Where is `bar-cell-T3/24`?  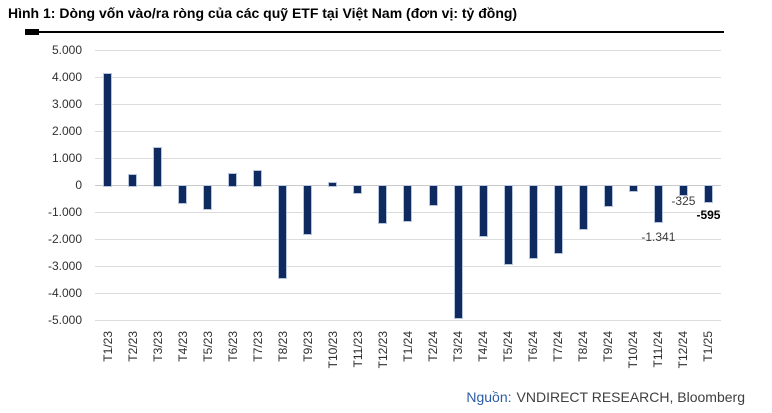 bar-cell-T3/24 is located at coordinates (458, 185).